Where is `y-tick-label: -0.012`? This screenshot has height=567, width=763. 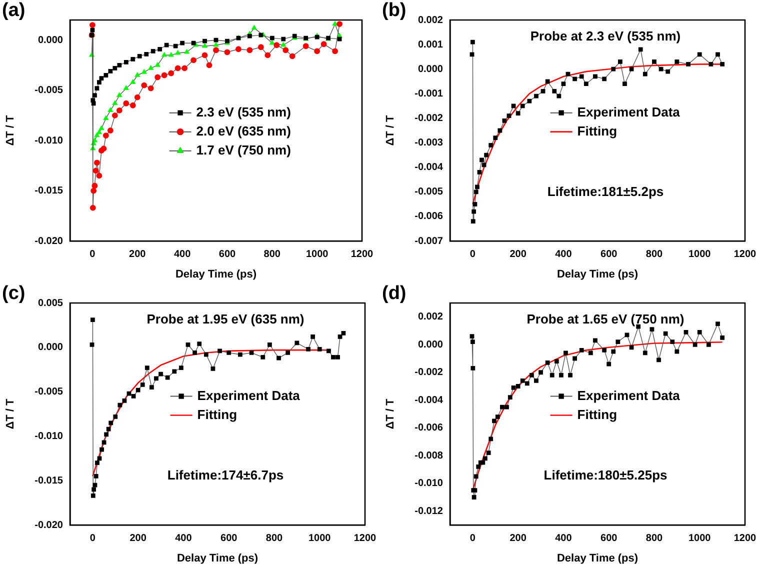 y-tick-label: -0.012 is located at coordinates (429, 511).